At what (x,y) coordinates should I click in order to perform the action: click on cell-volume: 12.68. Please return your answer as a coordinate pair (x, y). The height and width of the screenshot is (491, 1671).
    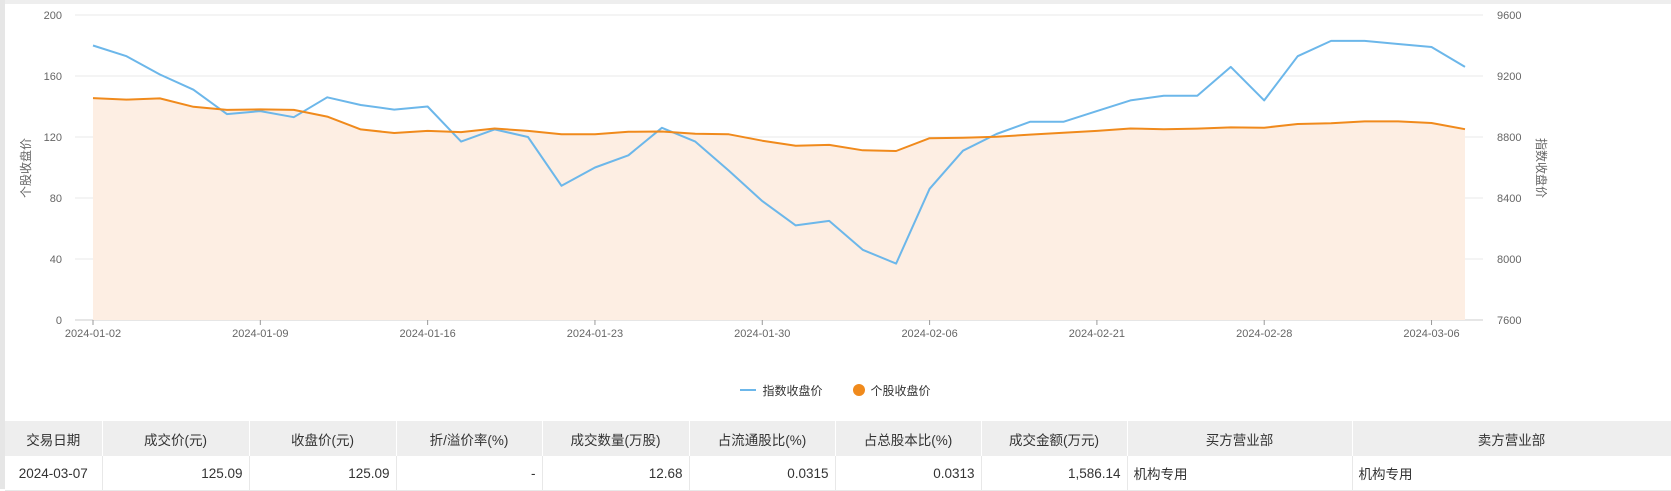
    Looking at the image, I should click on (616, 473).